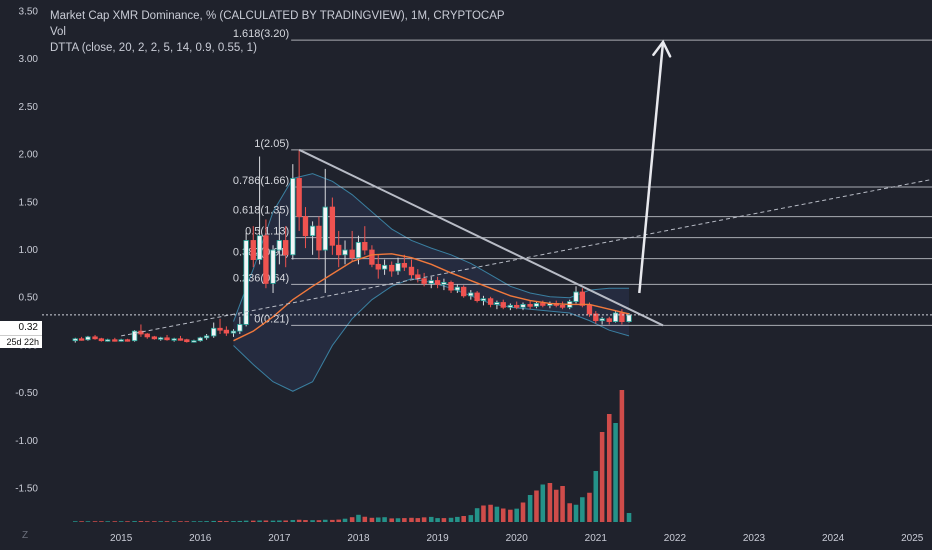 The width and height of the screenshot is (932, 550). I want to click on descending-trendline, so click(481, 237).